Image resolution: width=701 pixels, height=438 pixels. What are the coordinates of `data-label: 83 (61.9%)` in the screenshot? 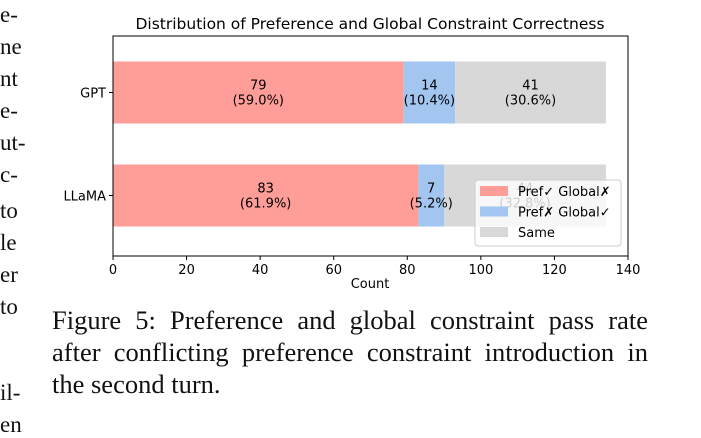 It's located at (265, 197).